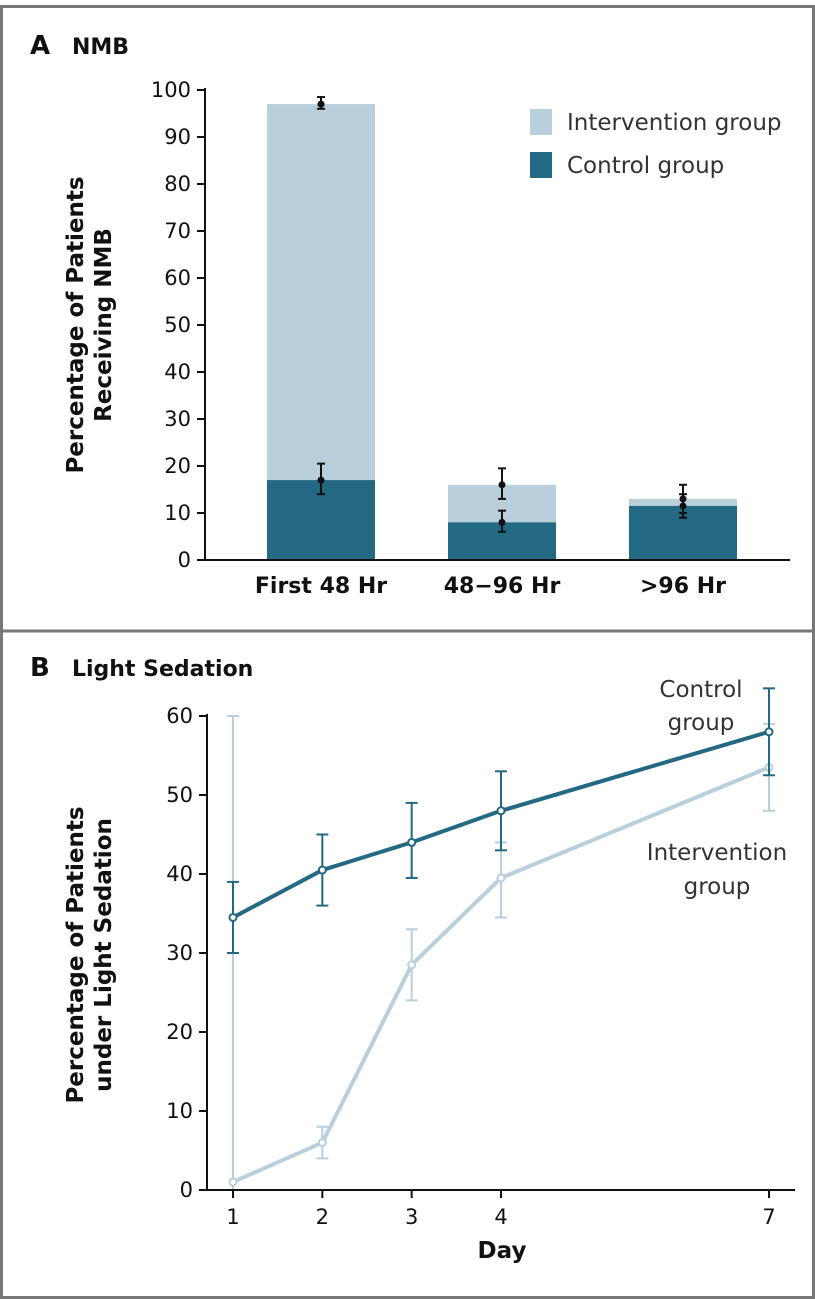  I want to click on annotation-intervention-line1: Intervention, so click(717, 853).